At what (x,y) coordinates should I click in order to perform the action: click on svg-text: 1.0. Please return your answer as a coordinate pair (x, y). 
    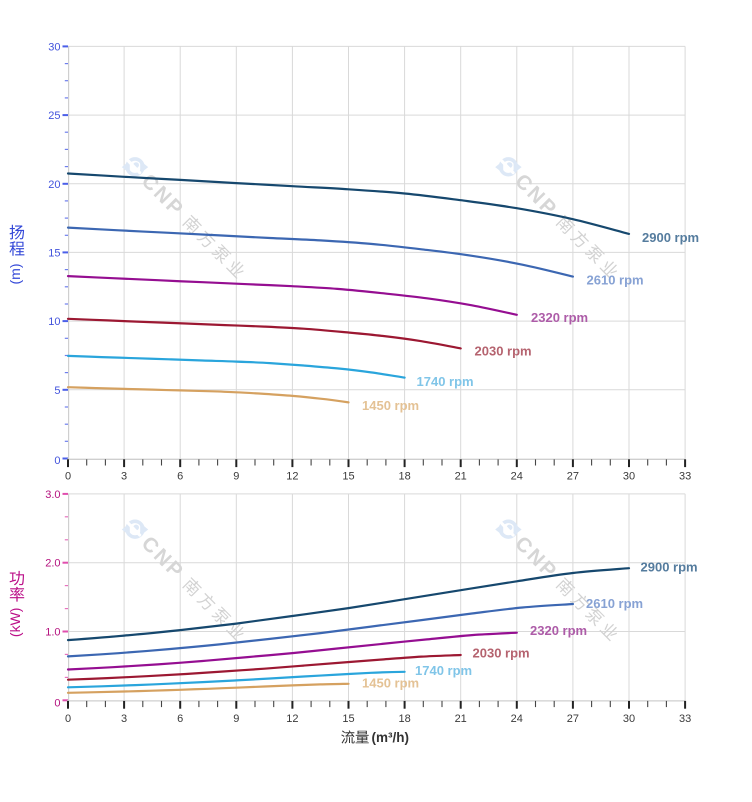
    Looking at the image, I should click on (52, 633).